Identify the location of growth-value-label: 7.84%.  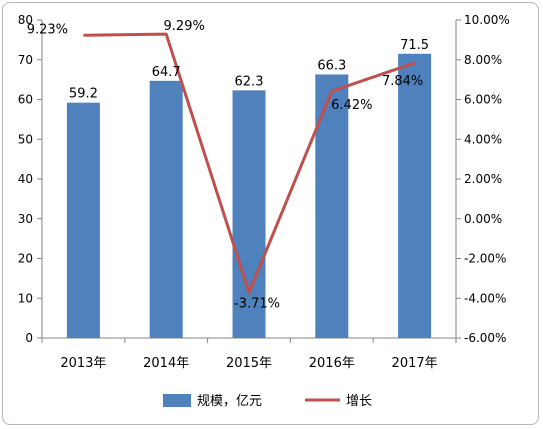
(402, 81).